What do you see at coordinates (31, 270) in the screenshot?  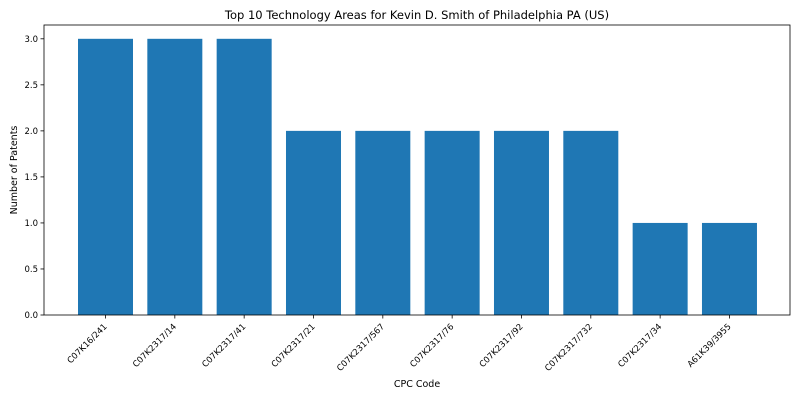 I see `y-tick-label: 0.5` at bounding box center [31, 270].